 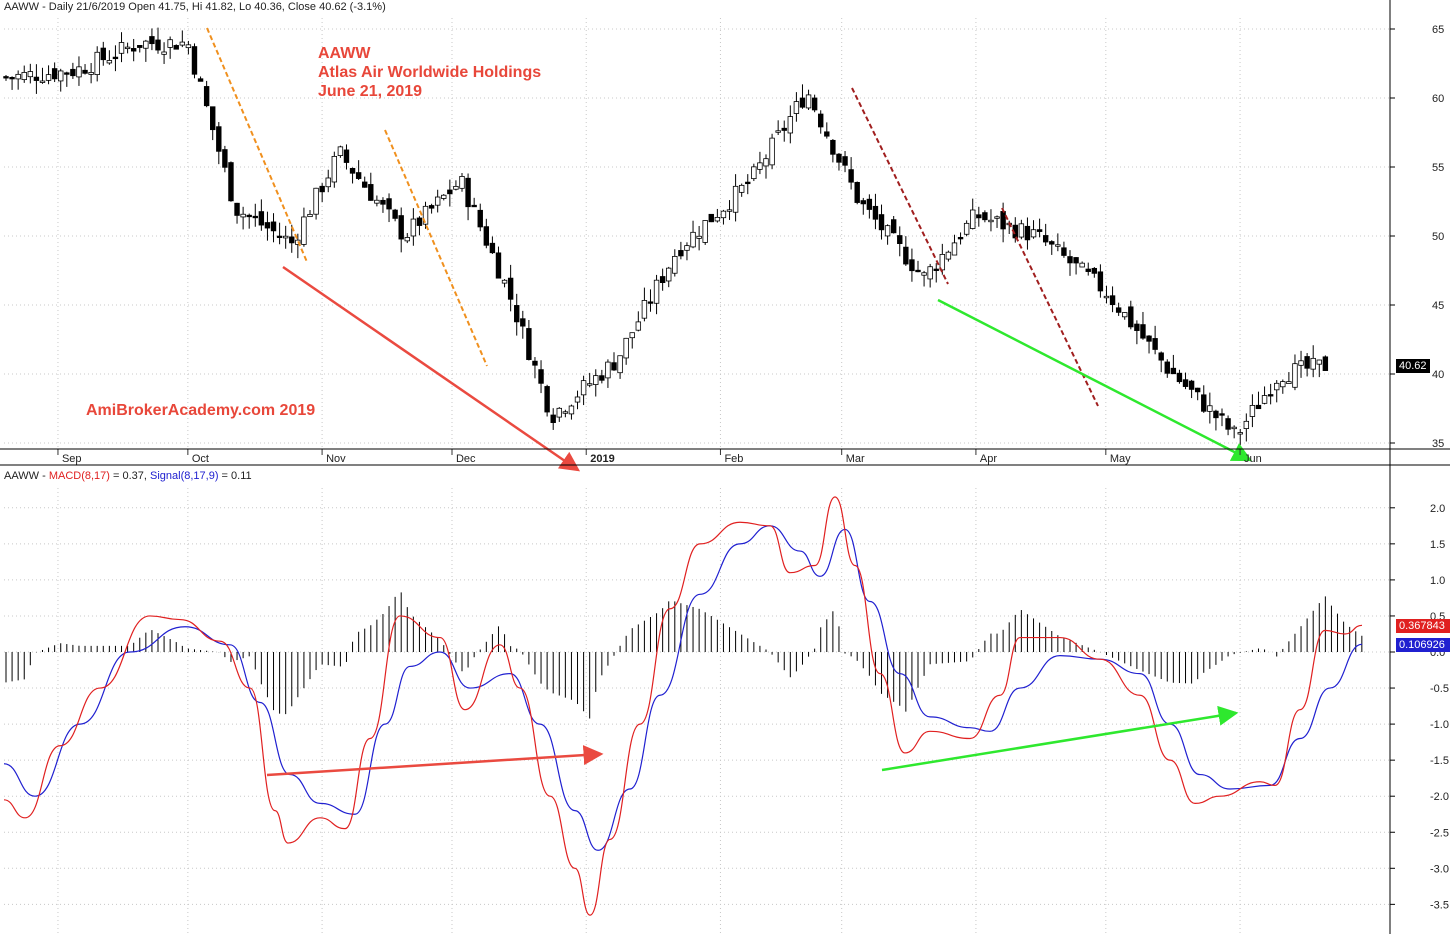 What do you see at coordinates (1423, 645) in the screenshot?
I see `signal-last-tag: 0.106926` at bounding box center [1423, 645].